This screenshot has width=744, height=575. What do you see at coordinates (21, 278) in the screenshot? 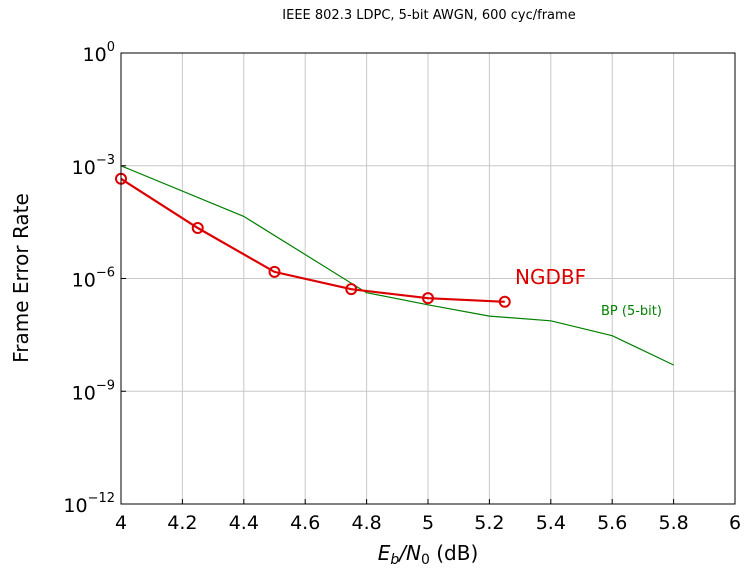
I see `y-axis-label: Frame Error Rate` at bounding box center [21, 278].